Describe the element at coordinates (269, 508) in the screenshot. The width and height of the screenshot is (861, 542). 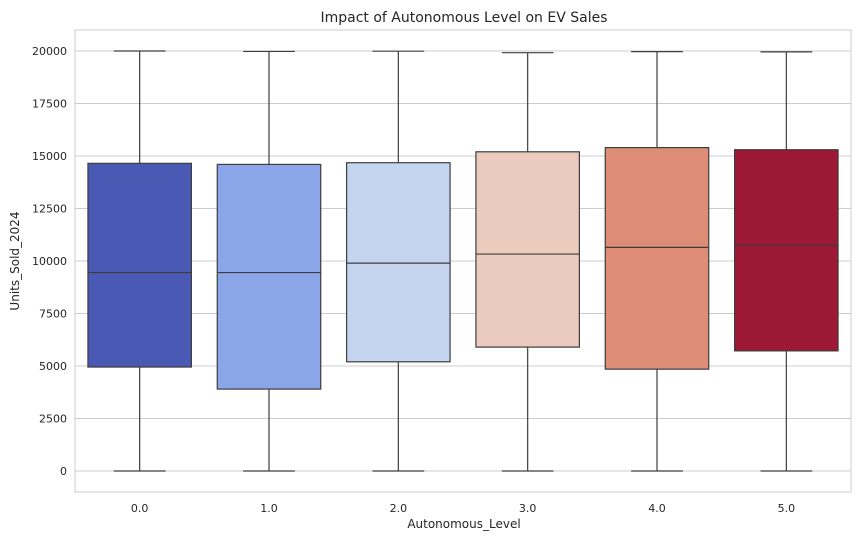
I see `x-tick-label: 1.0` at that location.